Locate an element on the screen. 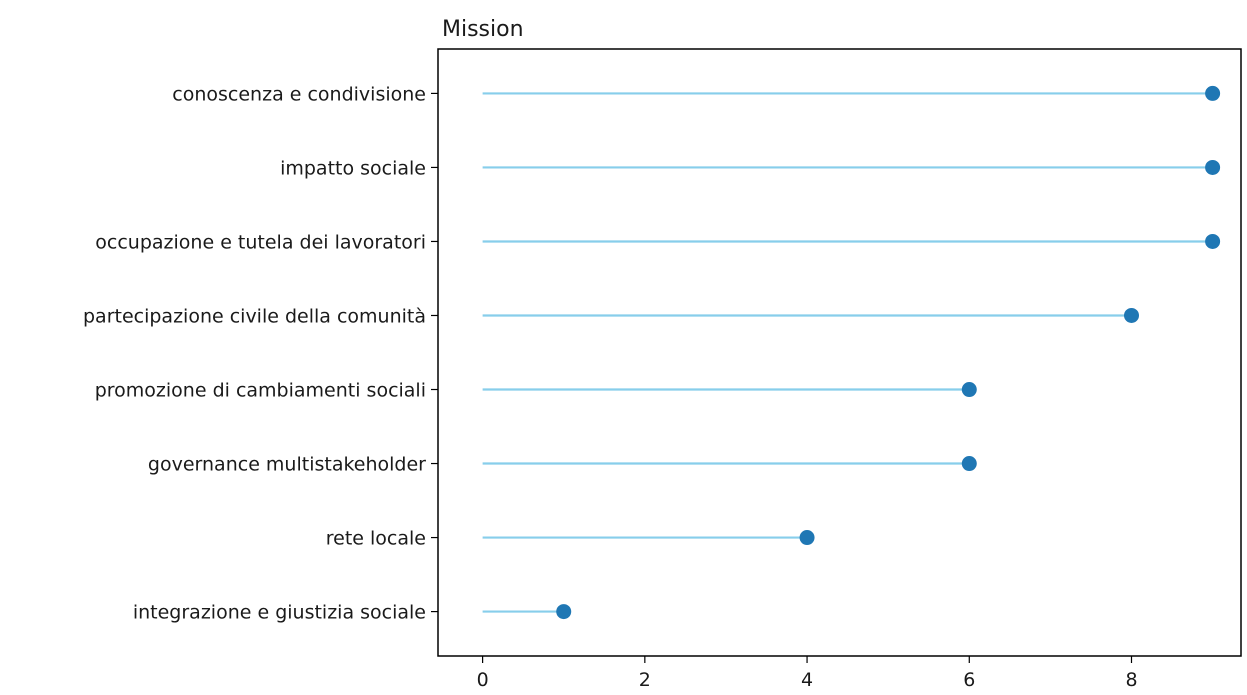  chart-title: Mission is located at coordinates (483, 29).